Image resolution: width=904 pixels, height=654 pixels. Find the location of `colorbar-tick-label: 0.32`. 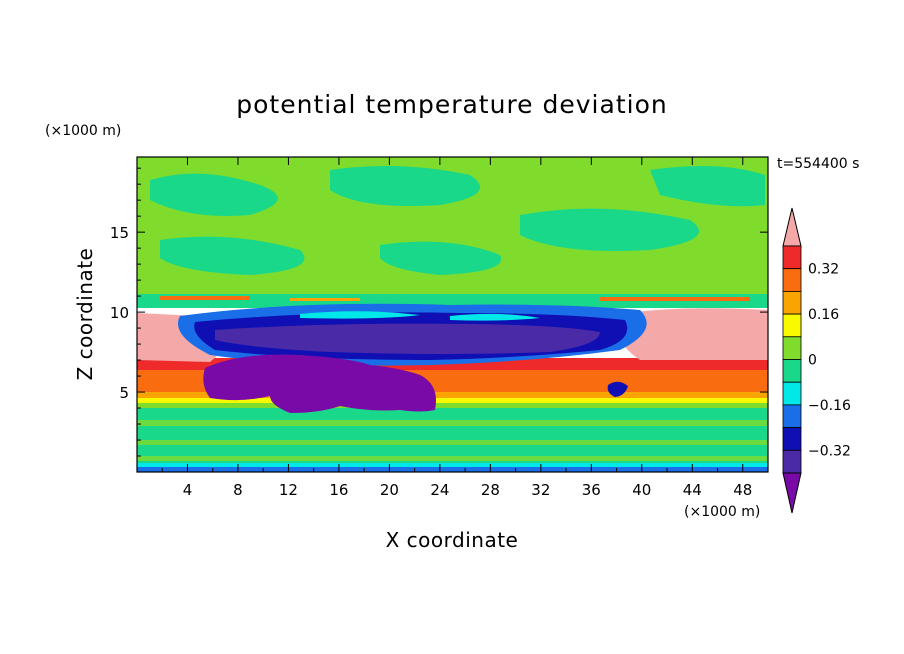

colorbar-tick-label: 0.32 is located at coordinates (823, 270).